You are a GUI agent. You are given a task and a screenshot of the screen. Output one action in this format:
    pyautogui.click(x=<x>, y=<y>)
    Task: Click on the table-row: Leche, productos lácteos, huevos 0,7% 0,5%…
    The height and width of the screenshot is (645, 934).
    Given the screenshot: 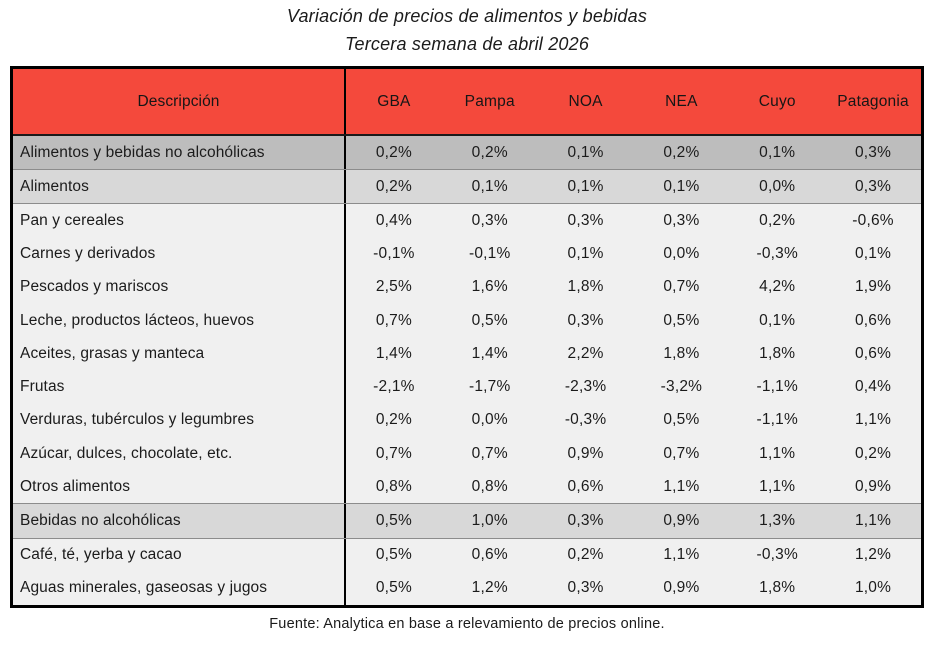 What is the action you would take?
    pyautogui.click(x=467, y=321)
    